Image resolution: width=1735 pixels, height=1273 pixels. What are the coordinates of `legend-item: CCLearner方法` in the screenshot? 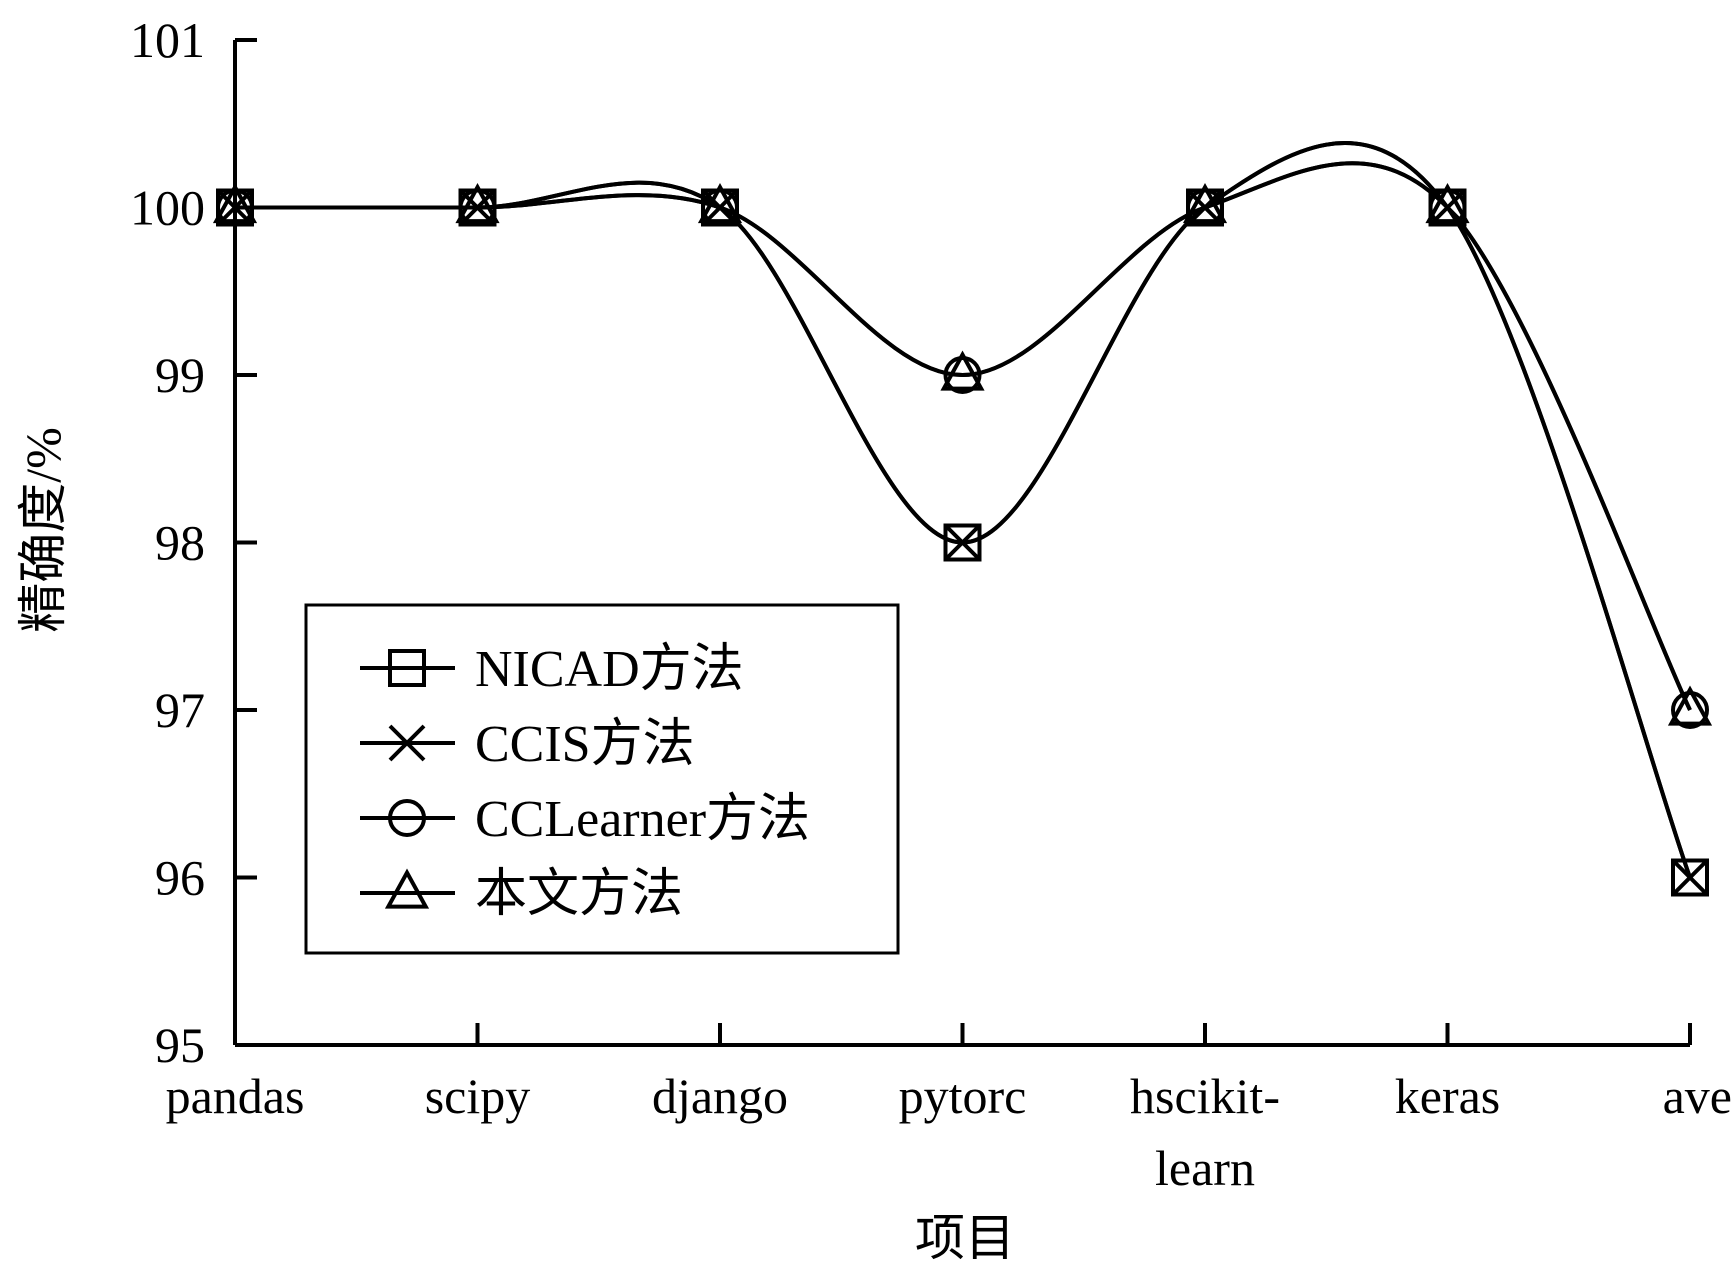 It's located at (585, 819).